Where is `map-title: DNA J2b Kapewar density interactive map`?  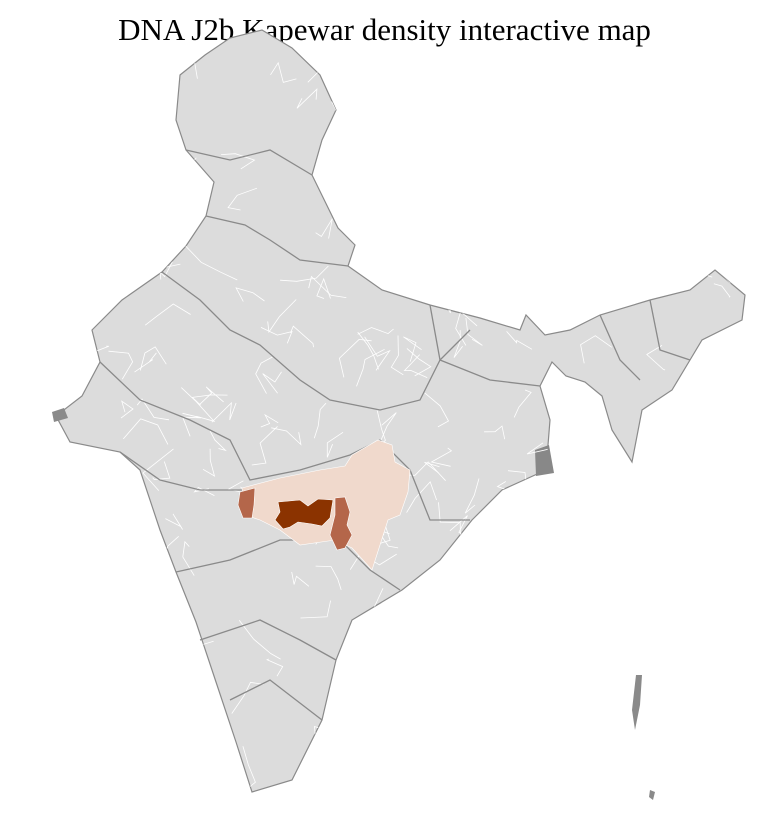 map-title: DNA J2b Kapewar density interactive map is located at coordinates (384, 29).